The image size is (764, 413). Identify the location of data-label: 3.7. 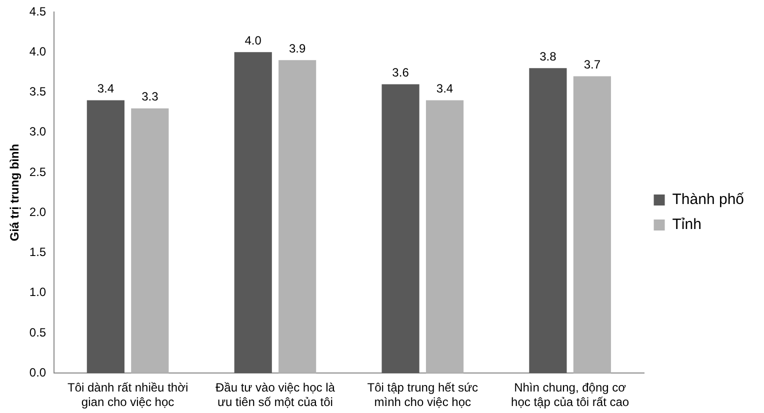
(592, 65).